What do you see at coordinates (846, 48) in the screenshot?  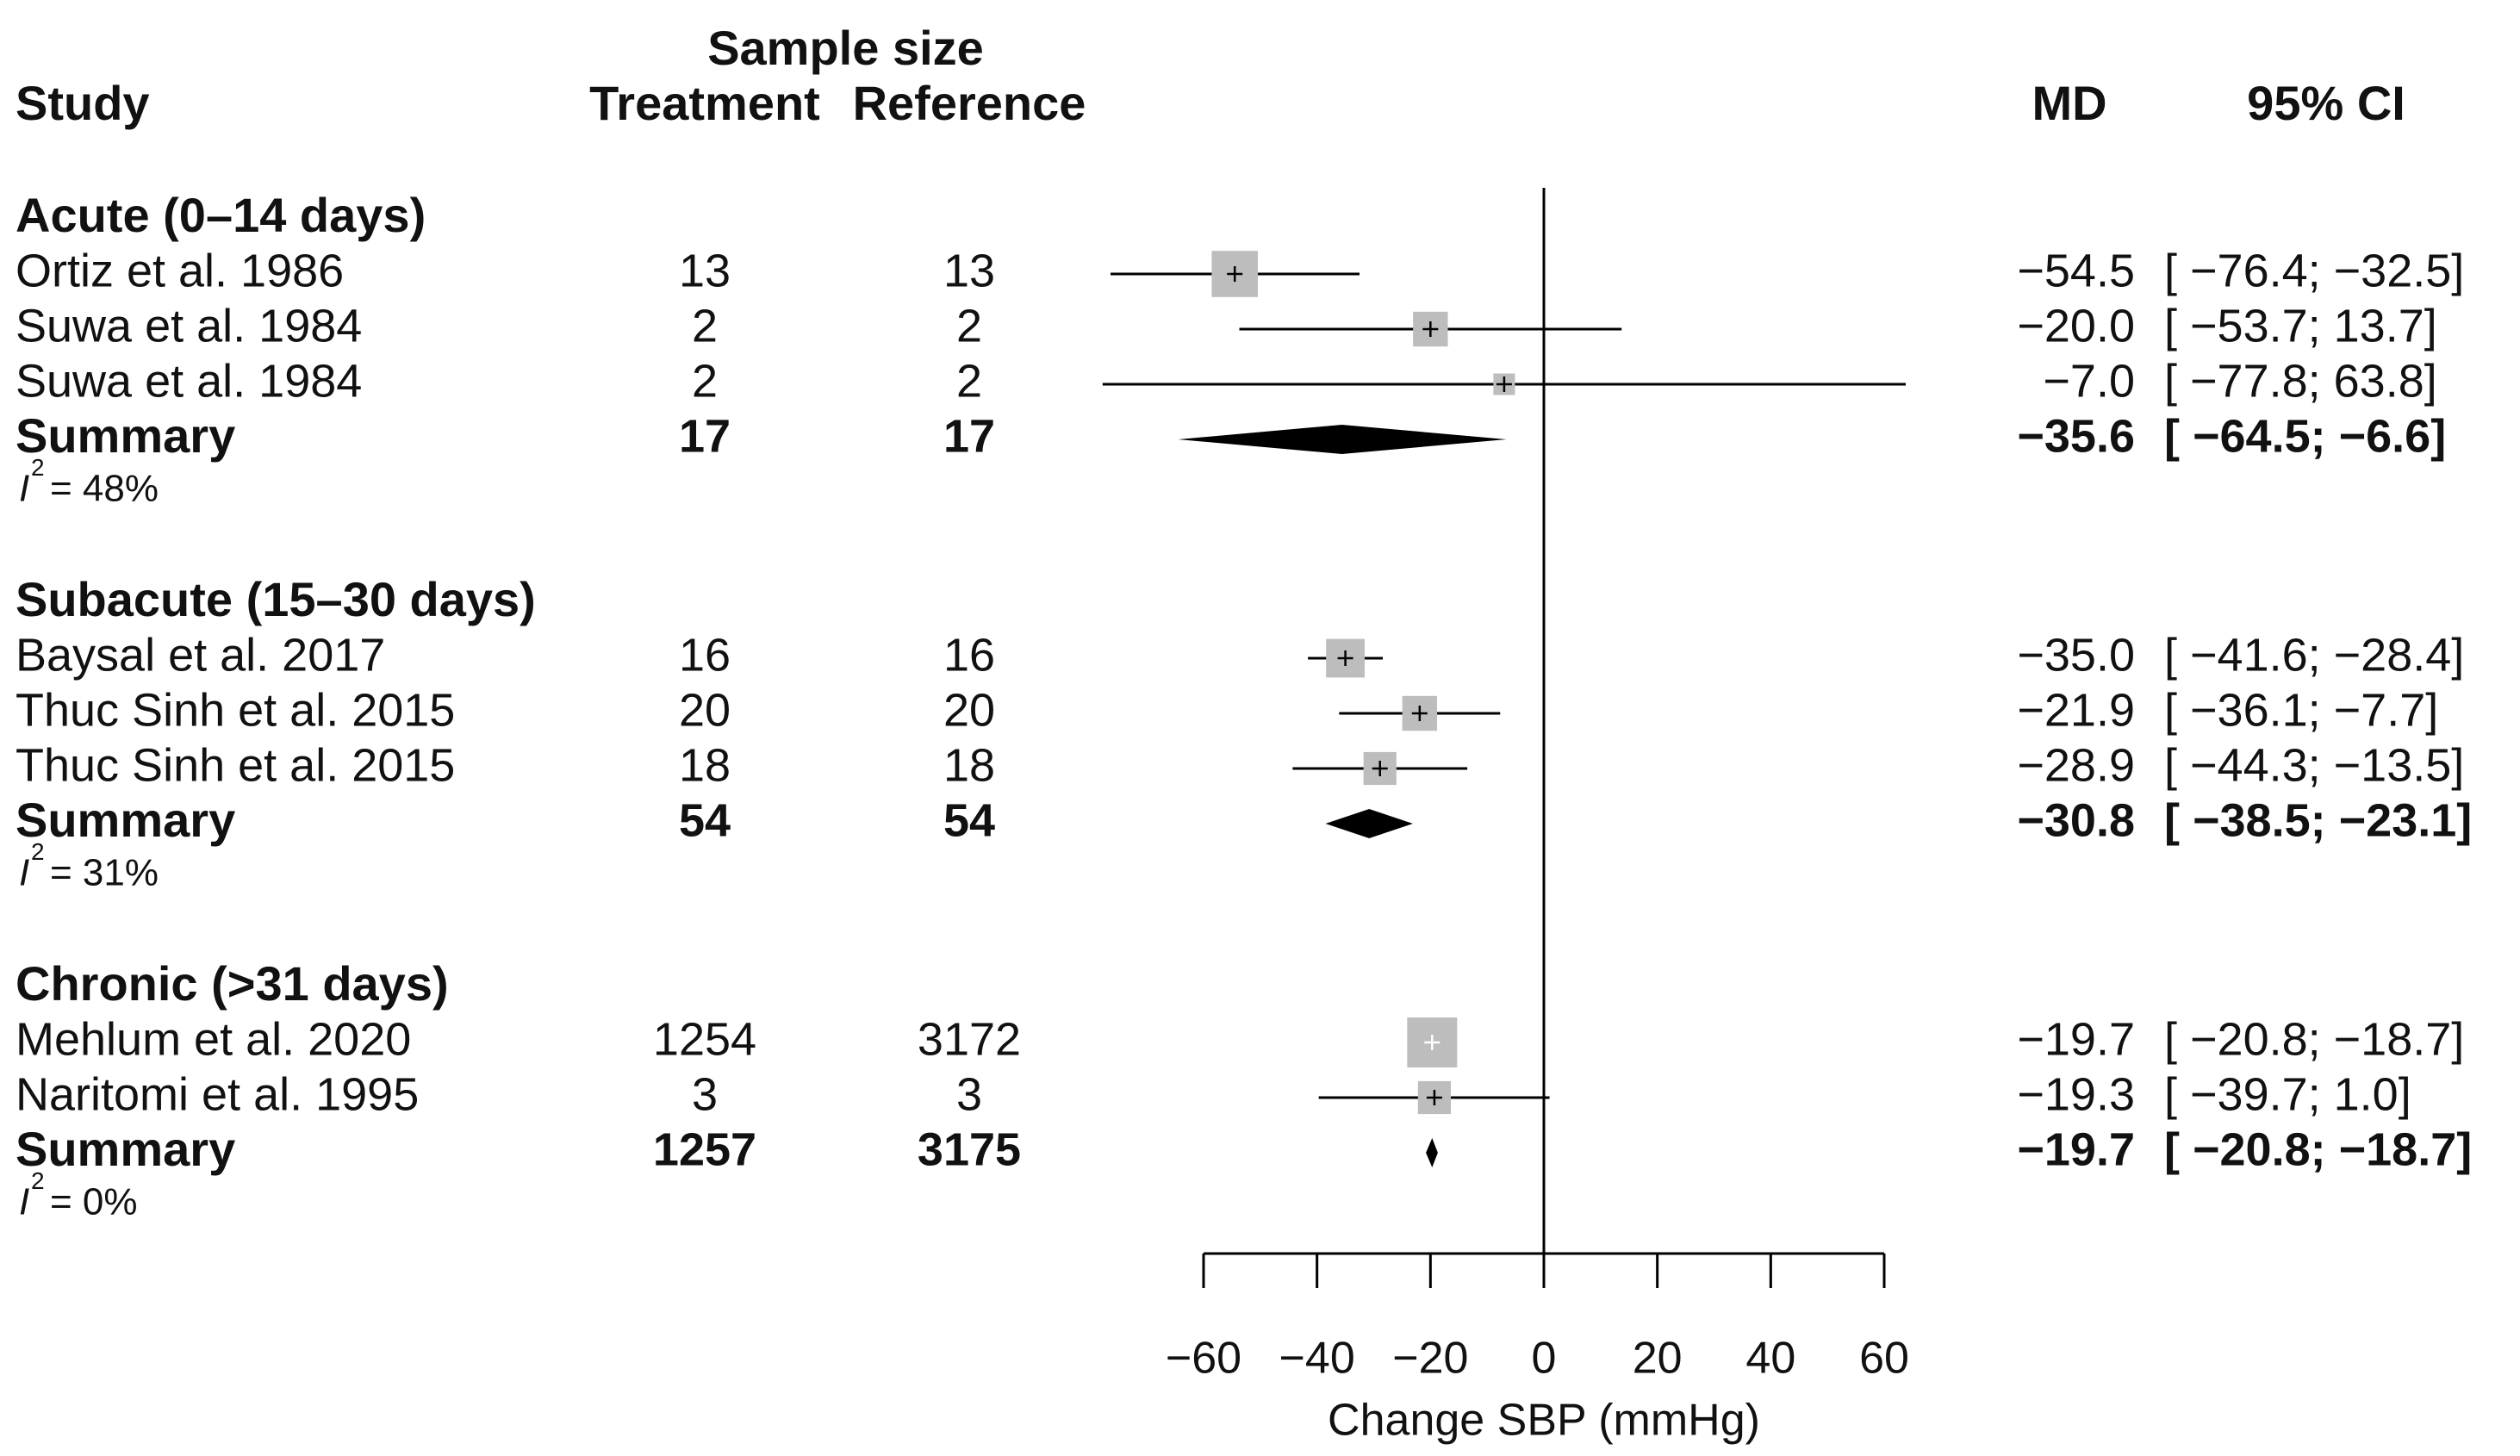 I see `header-sample-size: Sample size` at bounding box center [846, 48].